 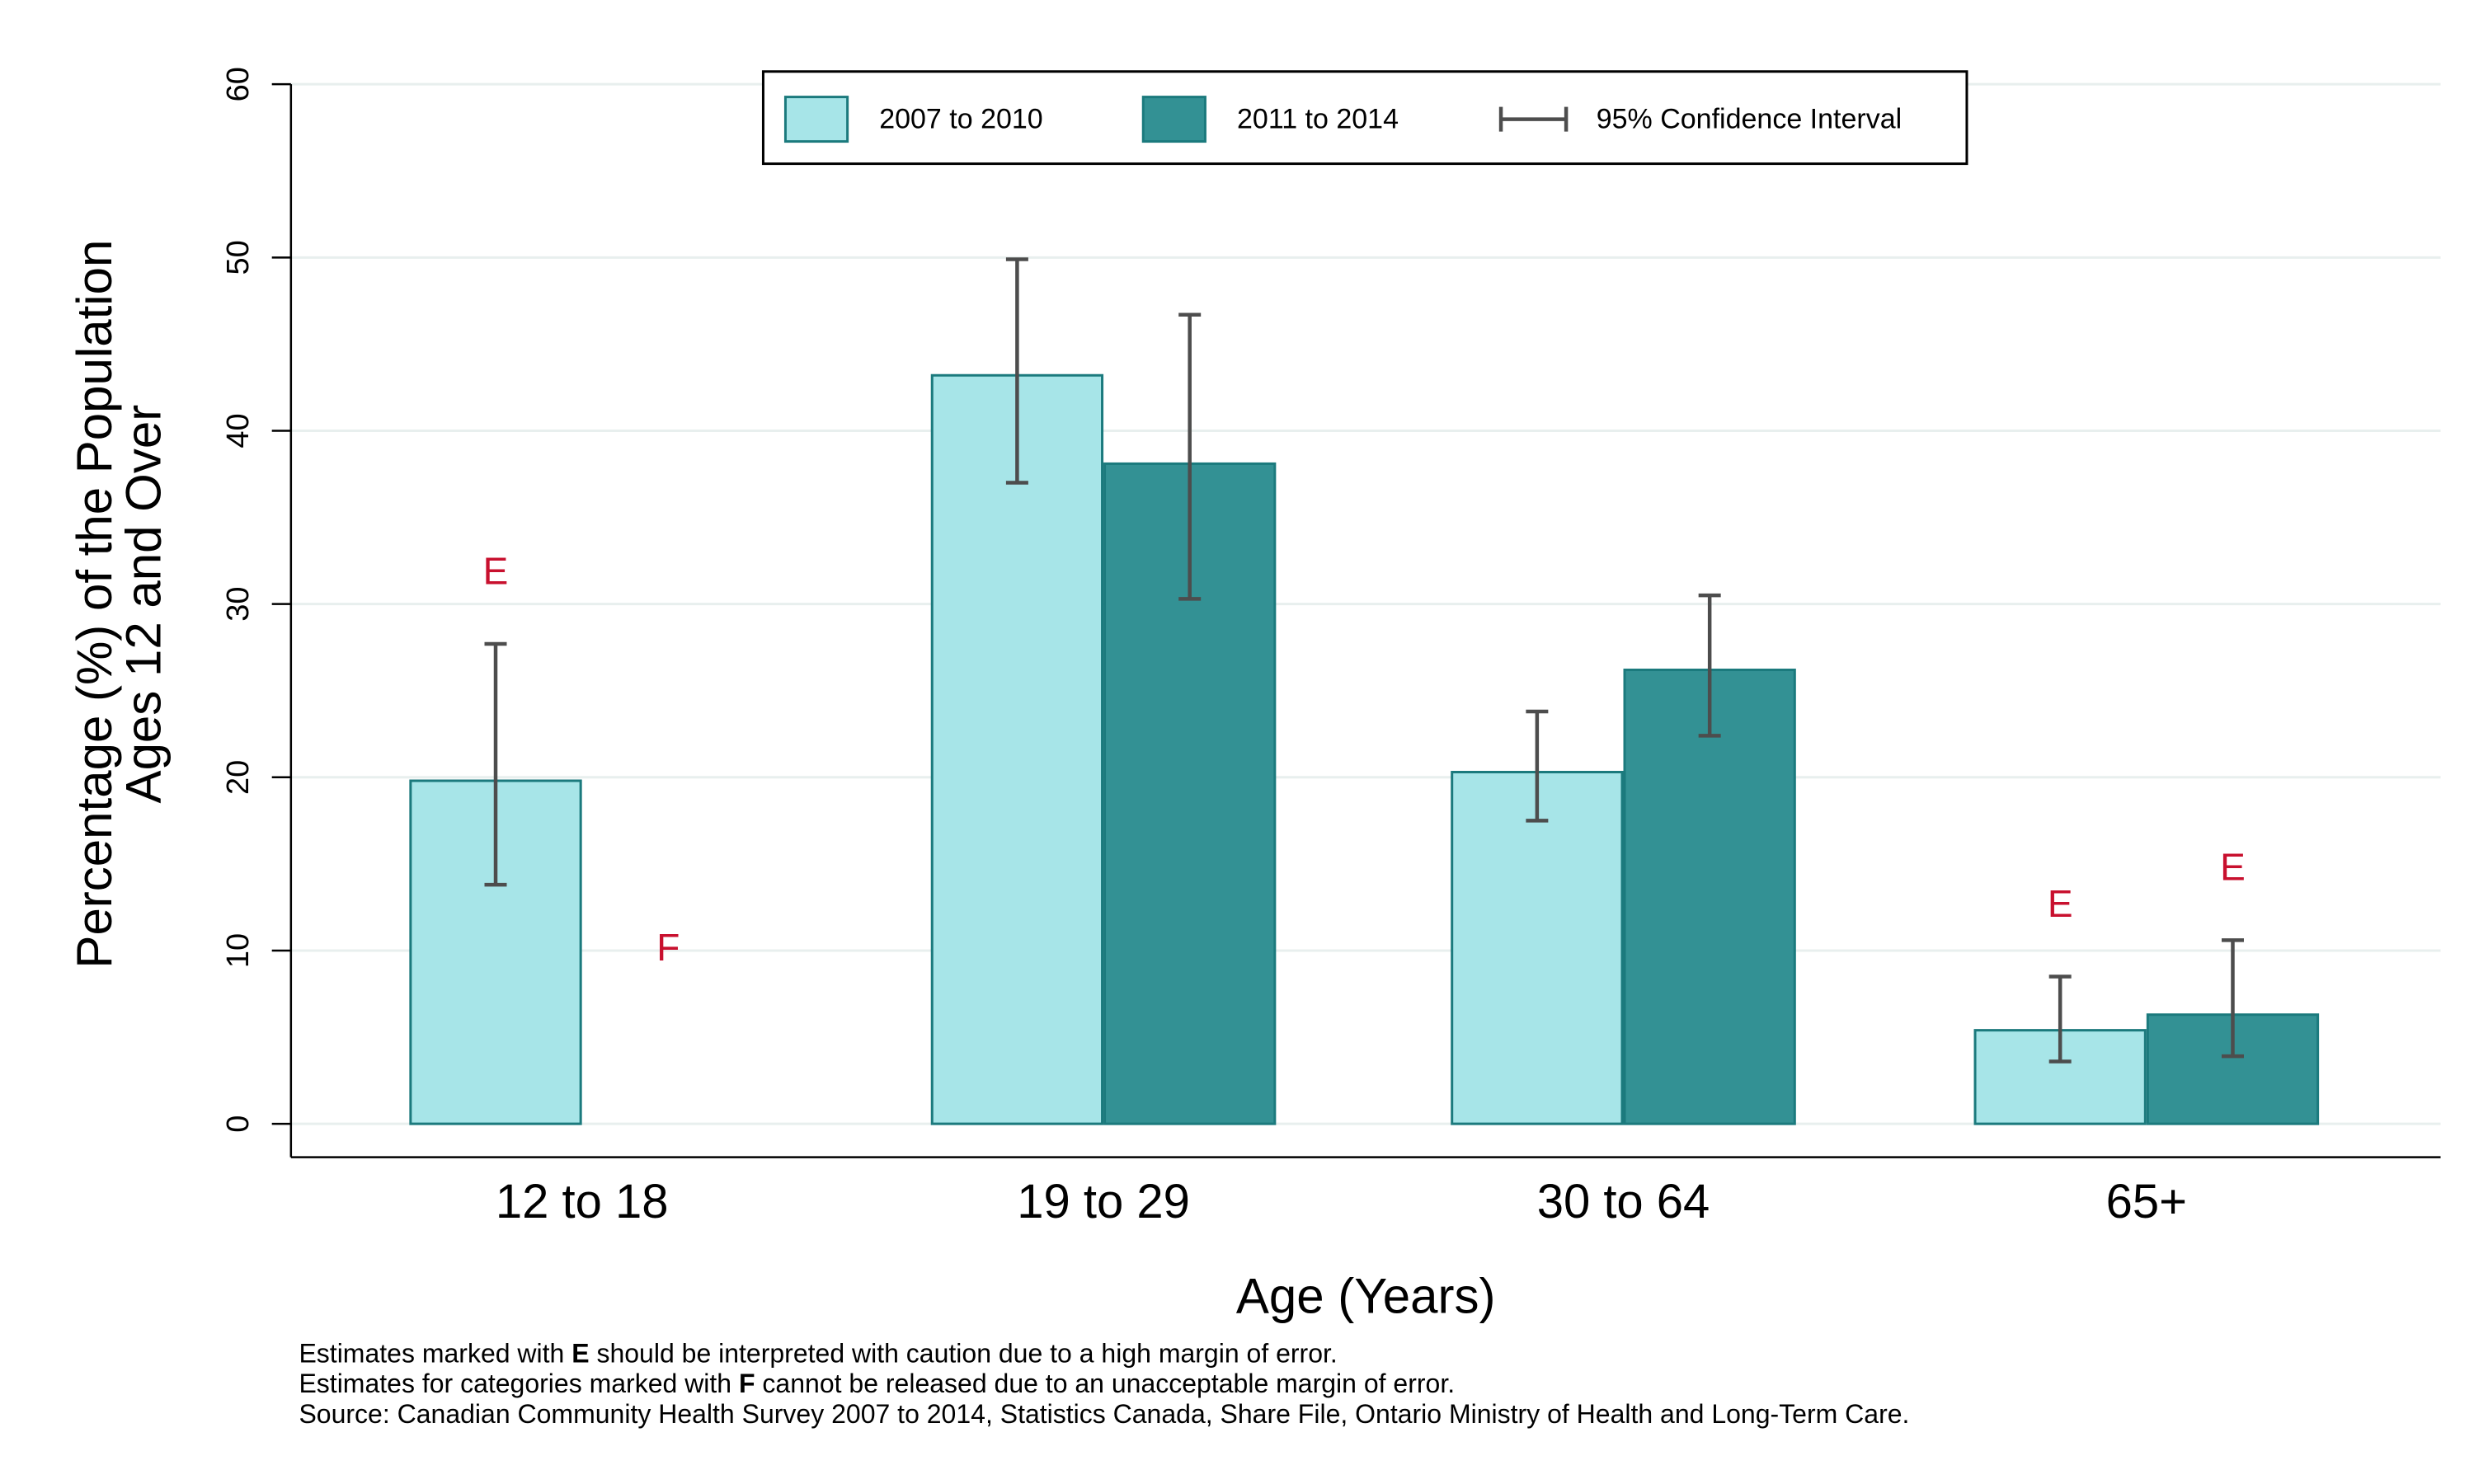 I want to click on y-tick-label: 20, so click(x=238, y=777).